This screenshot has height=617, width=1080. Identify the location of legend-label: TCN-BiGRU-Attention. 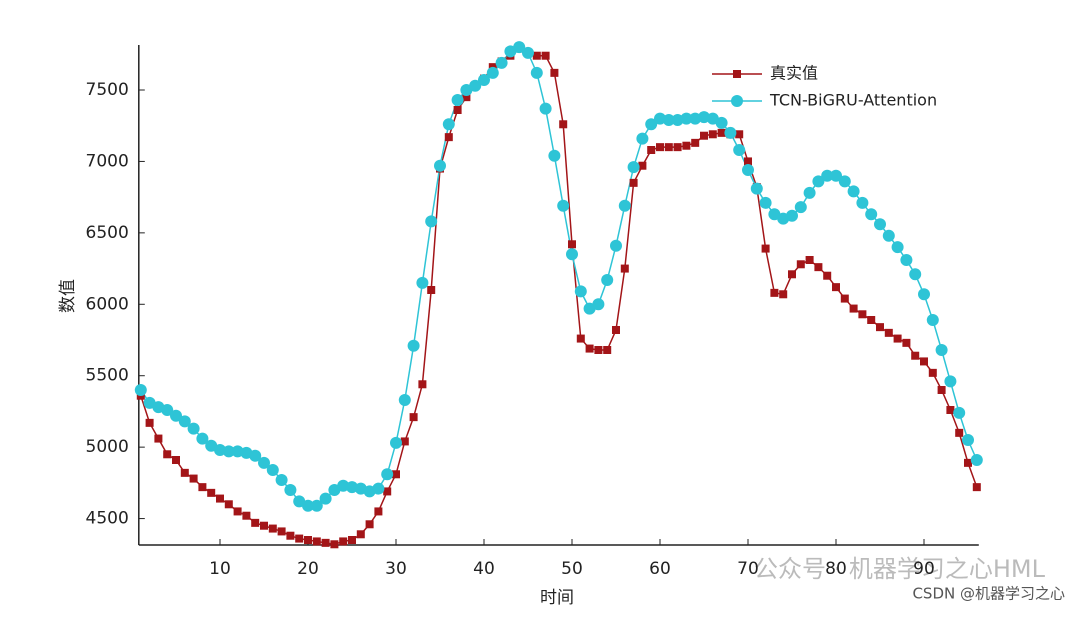
(853, 100).